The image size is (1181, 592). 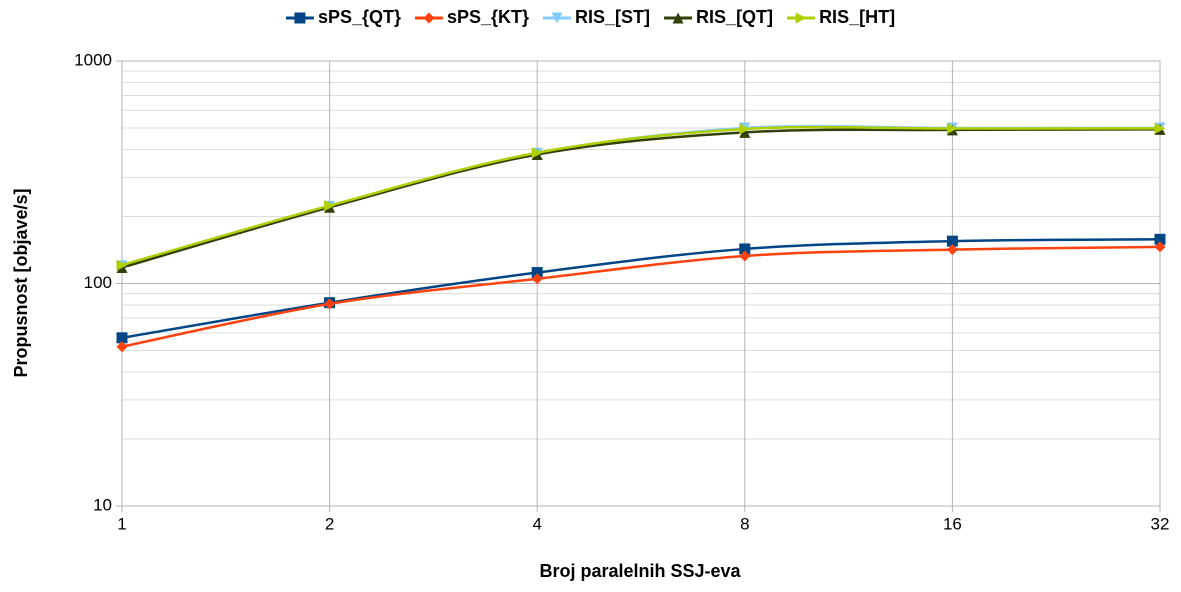 I want to click on legend-item: RIS_[ST], so click(x=596, y=17).